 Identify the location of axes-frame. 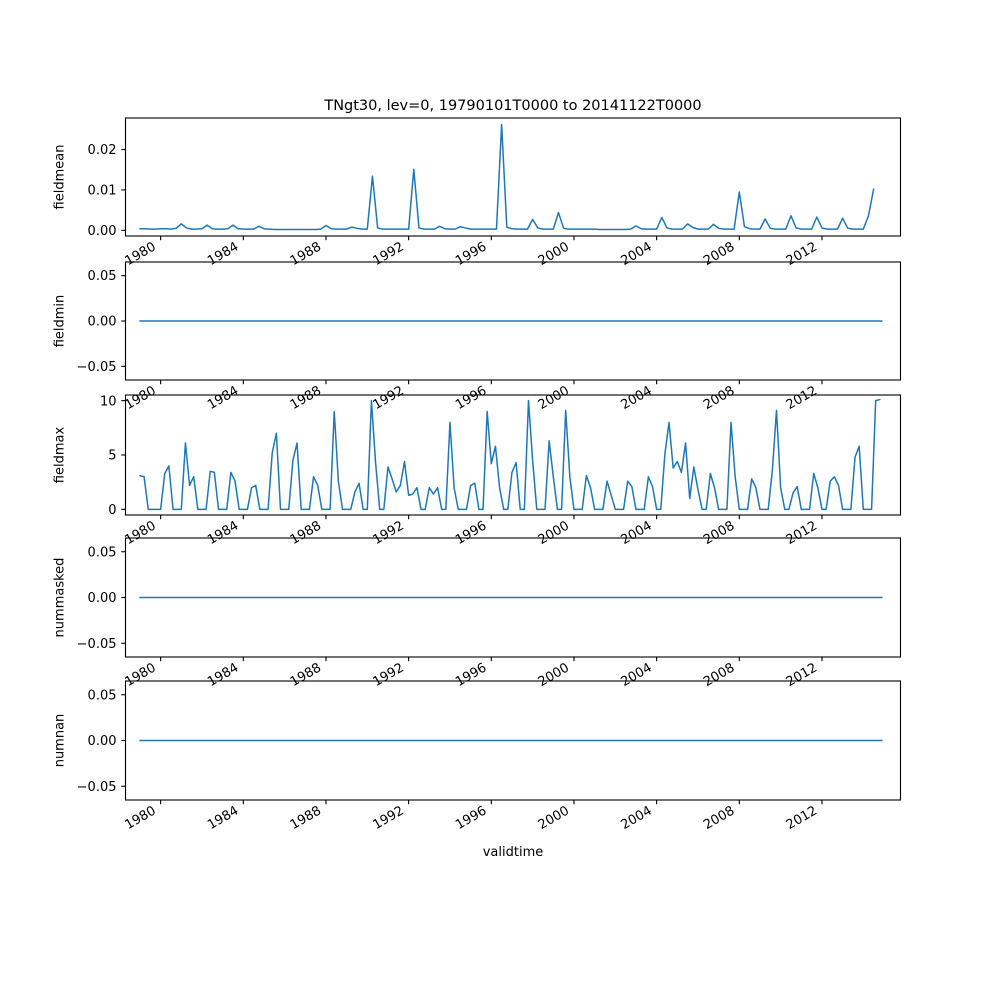
(513, 177).